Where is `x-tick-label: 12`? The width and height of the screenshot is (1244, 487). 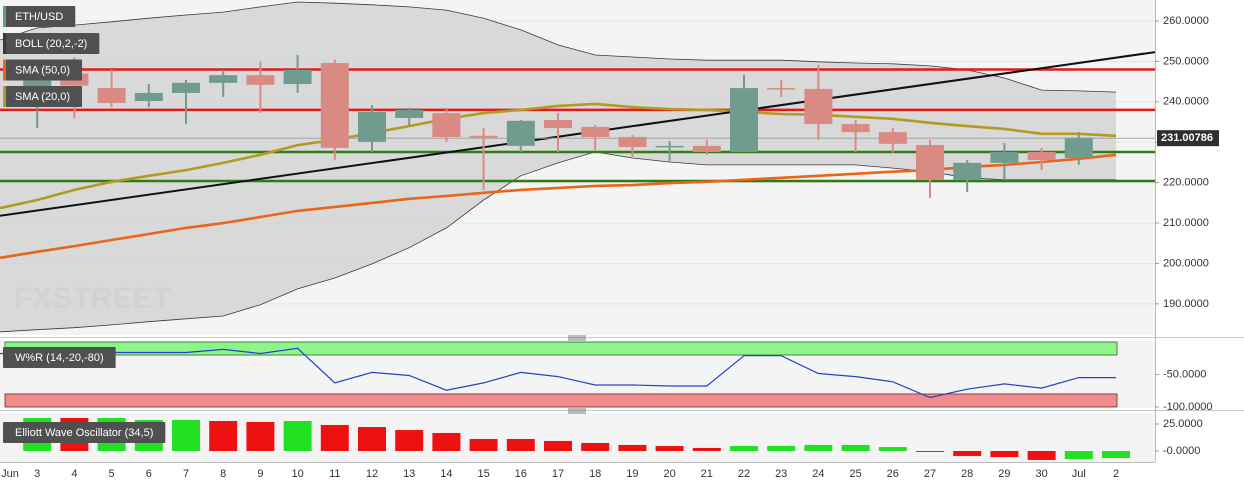
x-tick-label: 12 is located at coordinates (372, 474).